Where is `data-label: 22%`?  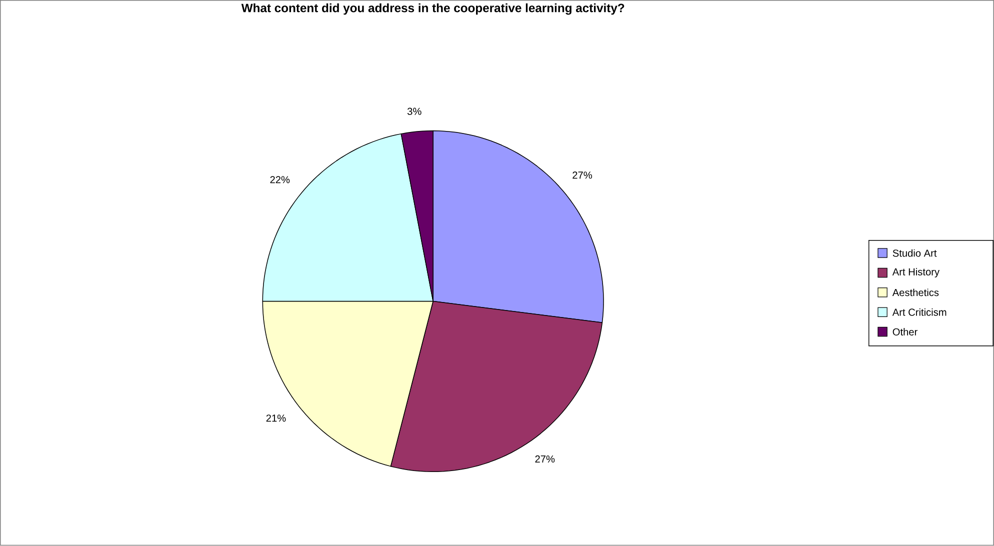
data-label: 22% is located at coordinates (280, 180).